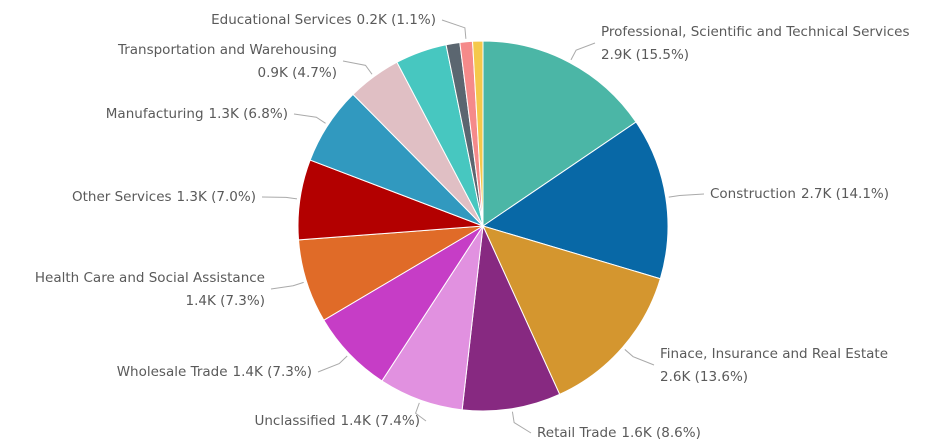  Describe the element at coordinates (150, 278) in the screenshot. I see `category-label: Health Care and Social Assistance` at that location.